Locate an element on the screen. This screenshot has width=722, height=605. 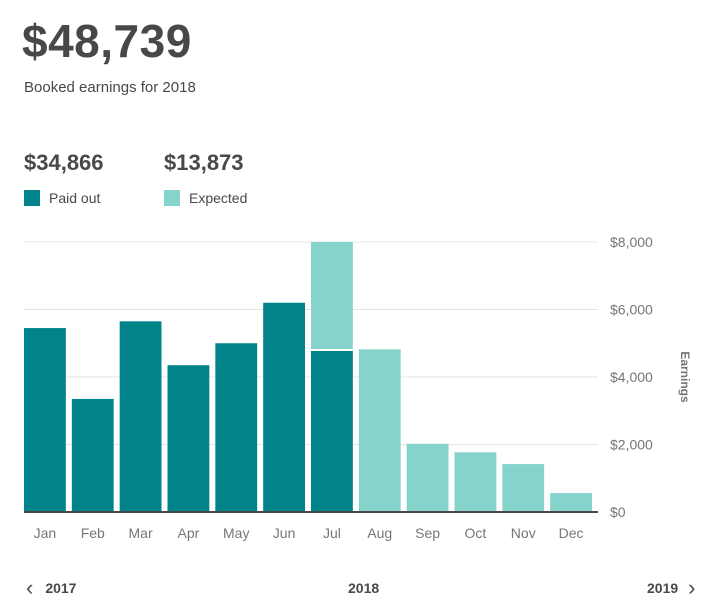
y-tick-label: $2,000 is located at coordinates (631, 445).